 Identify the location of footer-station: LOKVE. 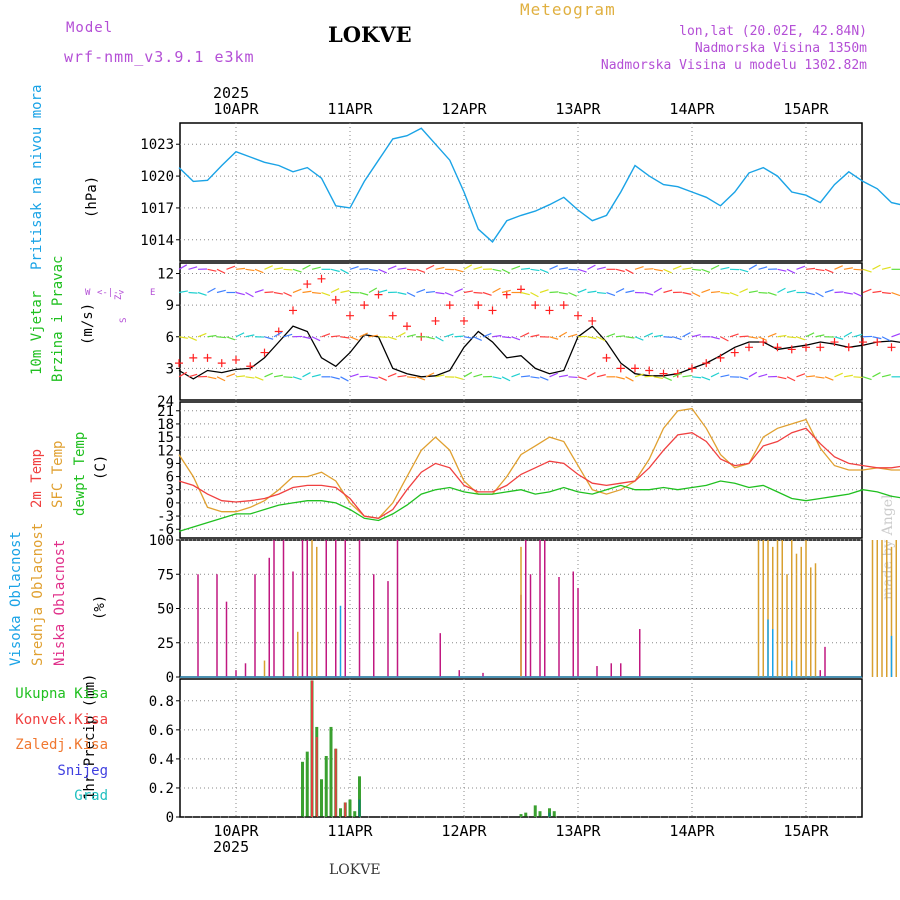
(355, 870).